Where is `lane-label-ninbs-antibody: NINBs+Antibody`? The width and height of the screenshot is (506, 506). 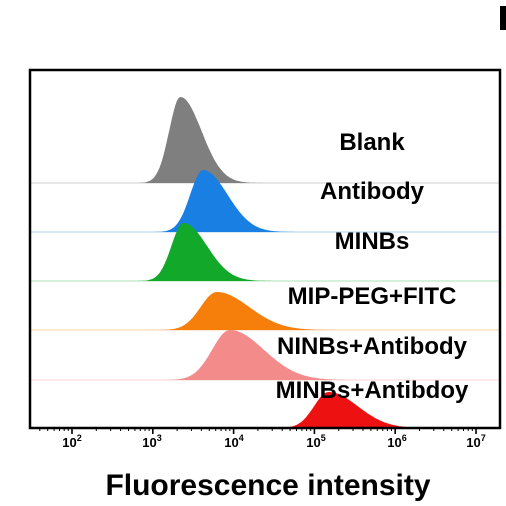
lane-label-ninbs-antibody: NINBs+Antibody is located at coordinates (372, 346).